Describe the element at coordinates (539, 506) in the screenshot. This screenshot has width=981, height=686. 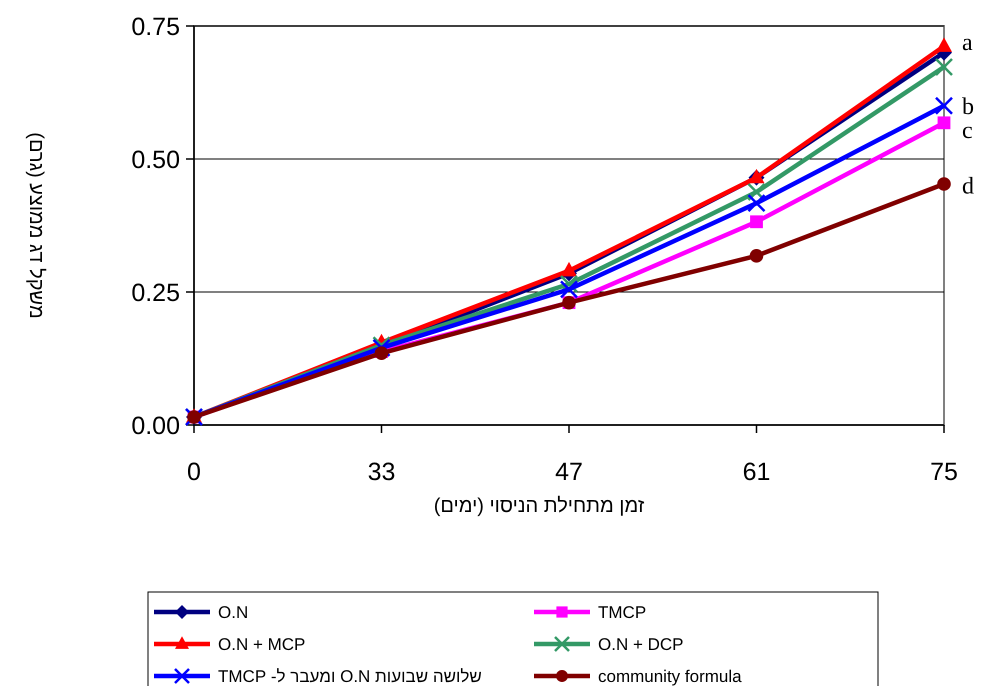
I see `x-axis-title: זמן מתחילת הניסוי (ימים)` at that location.